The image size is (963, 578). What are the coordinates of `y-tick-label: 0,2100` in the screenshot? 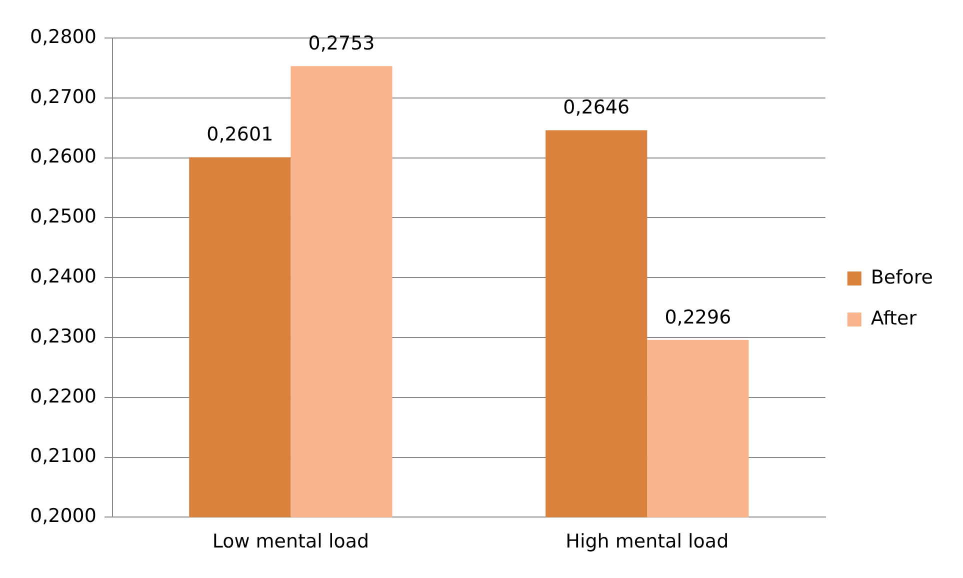 It's located at (63, 456).